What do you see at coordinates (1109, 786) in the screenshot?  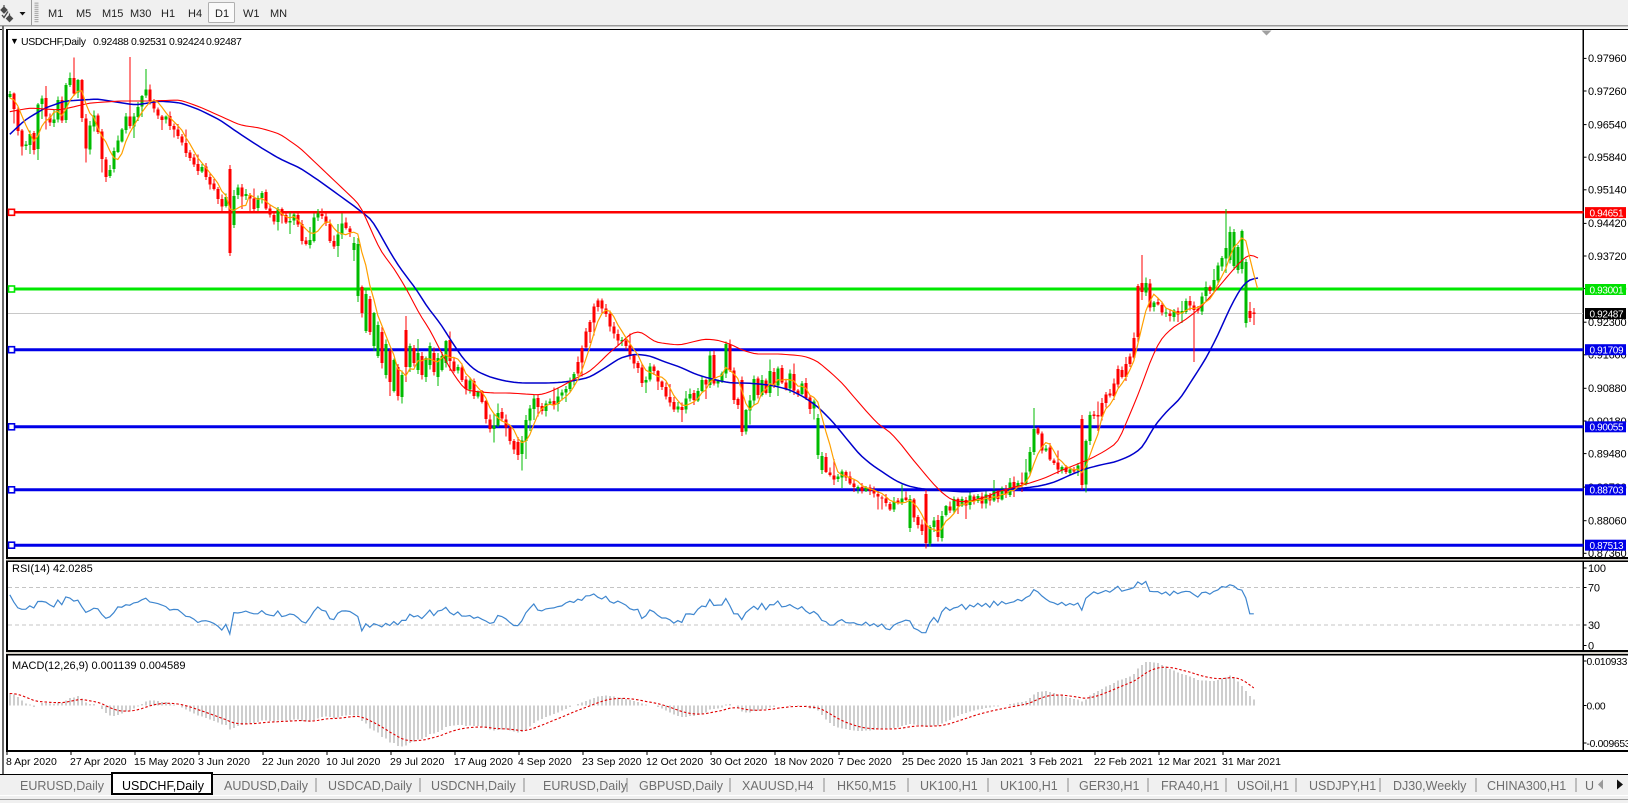 I see `svg-text: GER30,H1` at bounding box center [1109, 786].